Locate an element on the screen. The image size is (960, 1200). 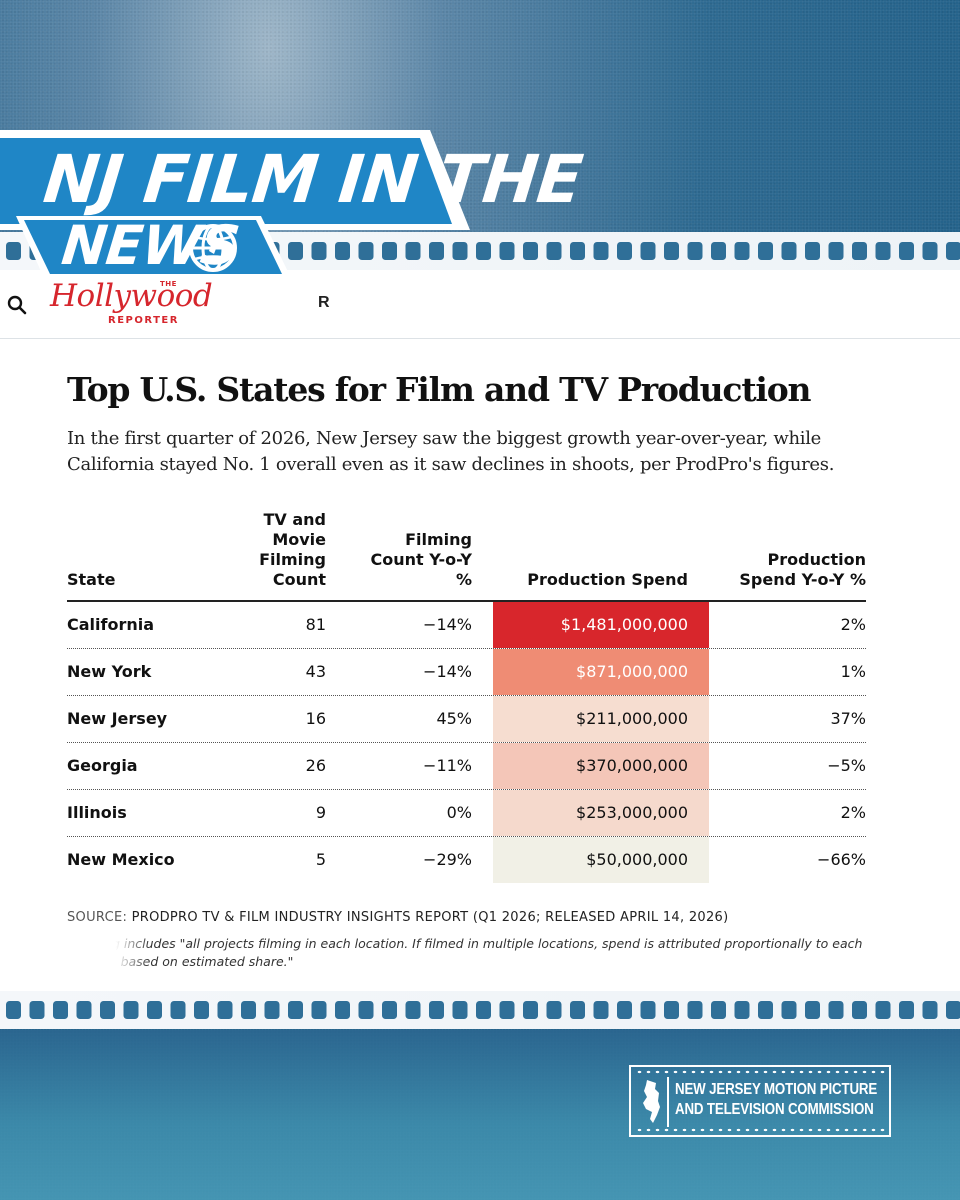
cell-filming-count-yoy: 0% is located at coordinates (459, 812).